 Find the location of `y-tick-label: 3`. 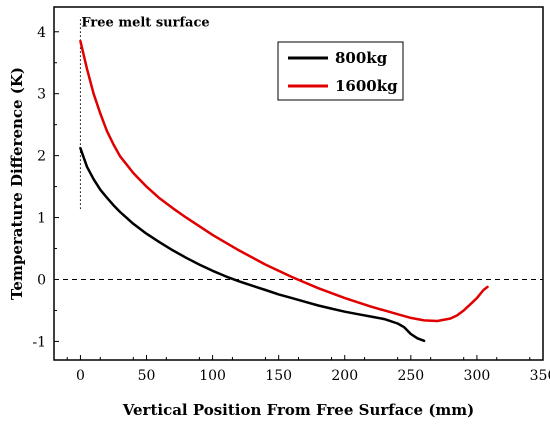

y-tick-label: 3 is located at coordinates (41, 95).